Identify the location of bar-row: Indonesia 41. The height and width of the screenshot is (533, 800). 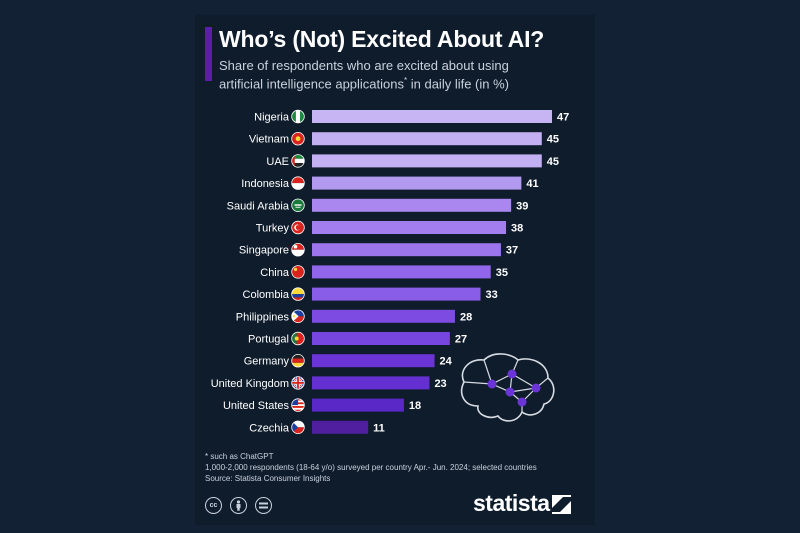
(390, 183).